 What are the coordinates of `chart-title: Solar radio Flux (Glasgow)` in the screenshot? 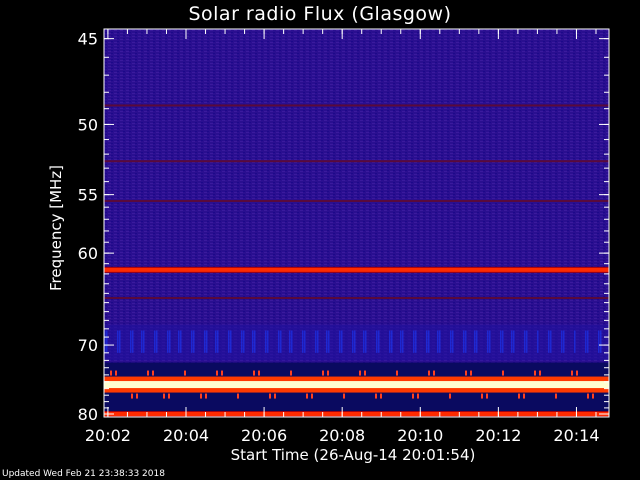 It's located at (320, 14).